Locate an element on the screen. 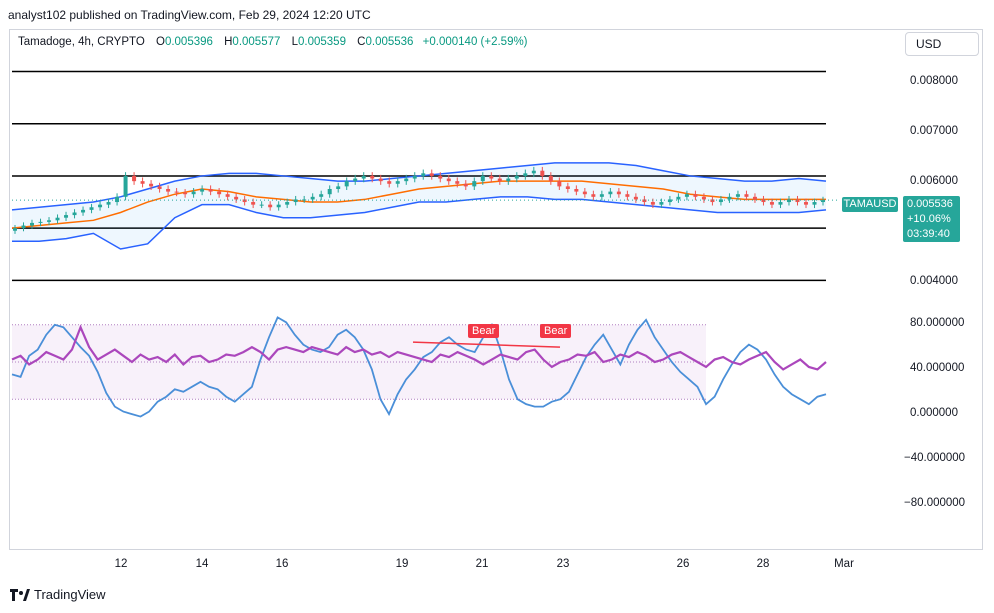 The image size is (994, 613). rsi-tick: −80.000000 is located at coordinates (935, 503).